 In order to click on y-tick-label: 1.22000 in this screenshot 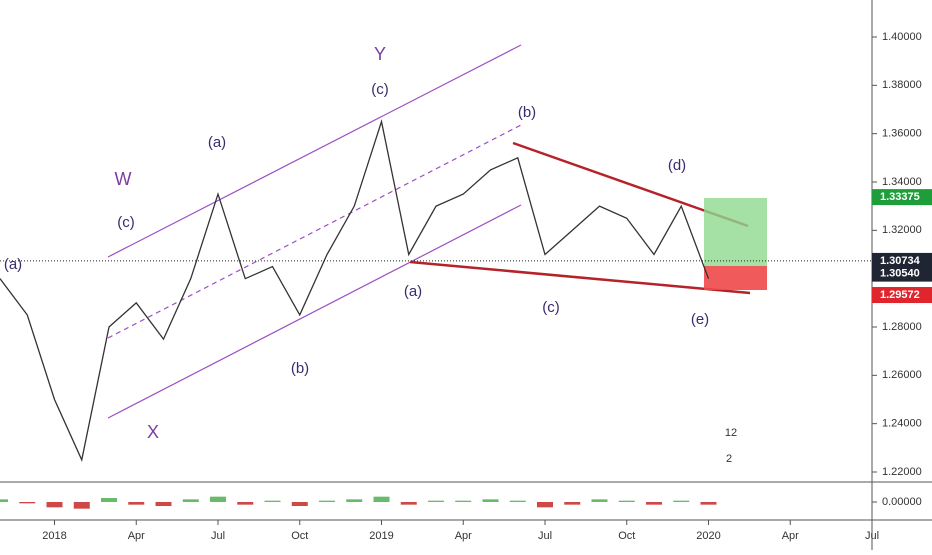, I will do `click(902, 472)`.